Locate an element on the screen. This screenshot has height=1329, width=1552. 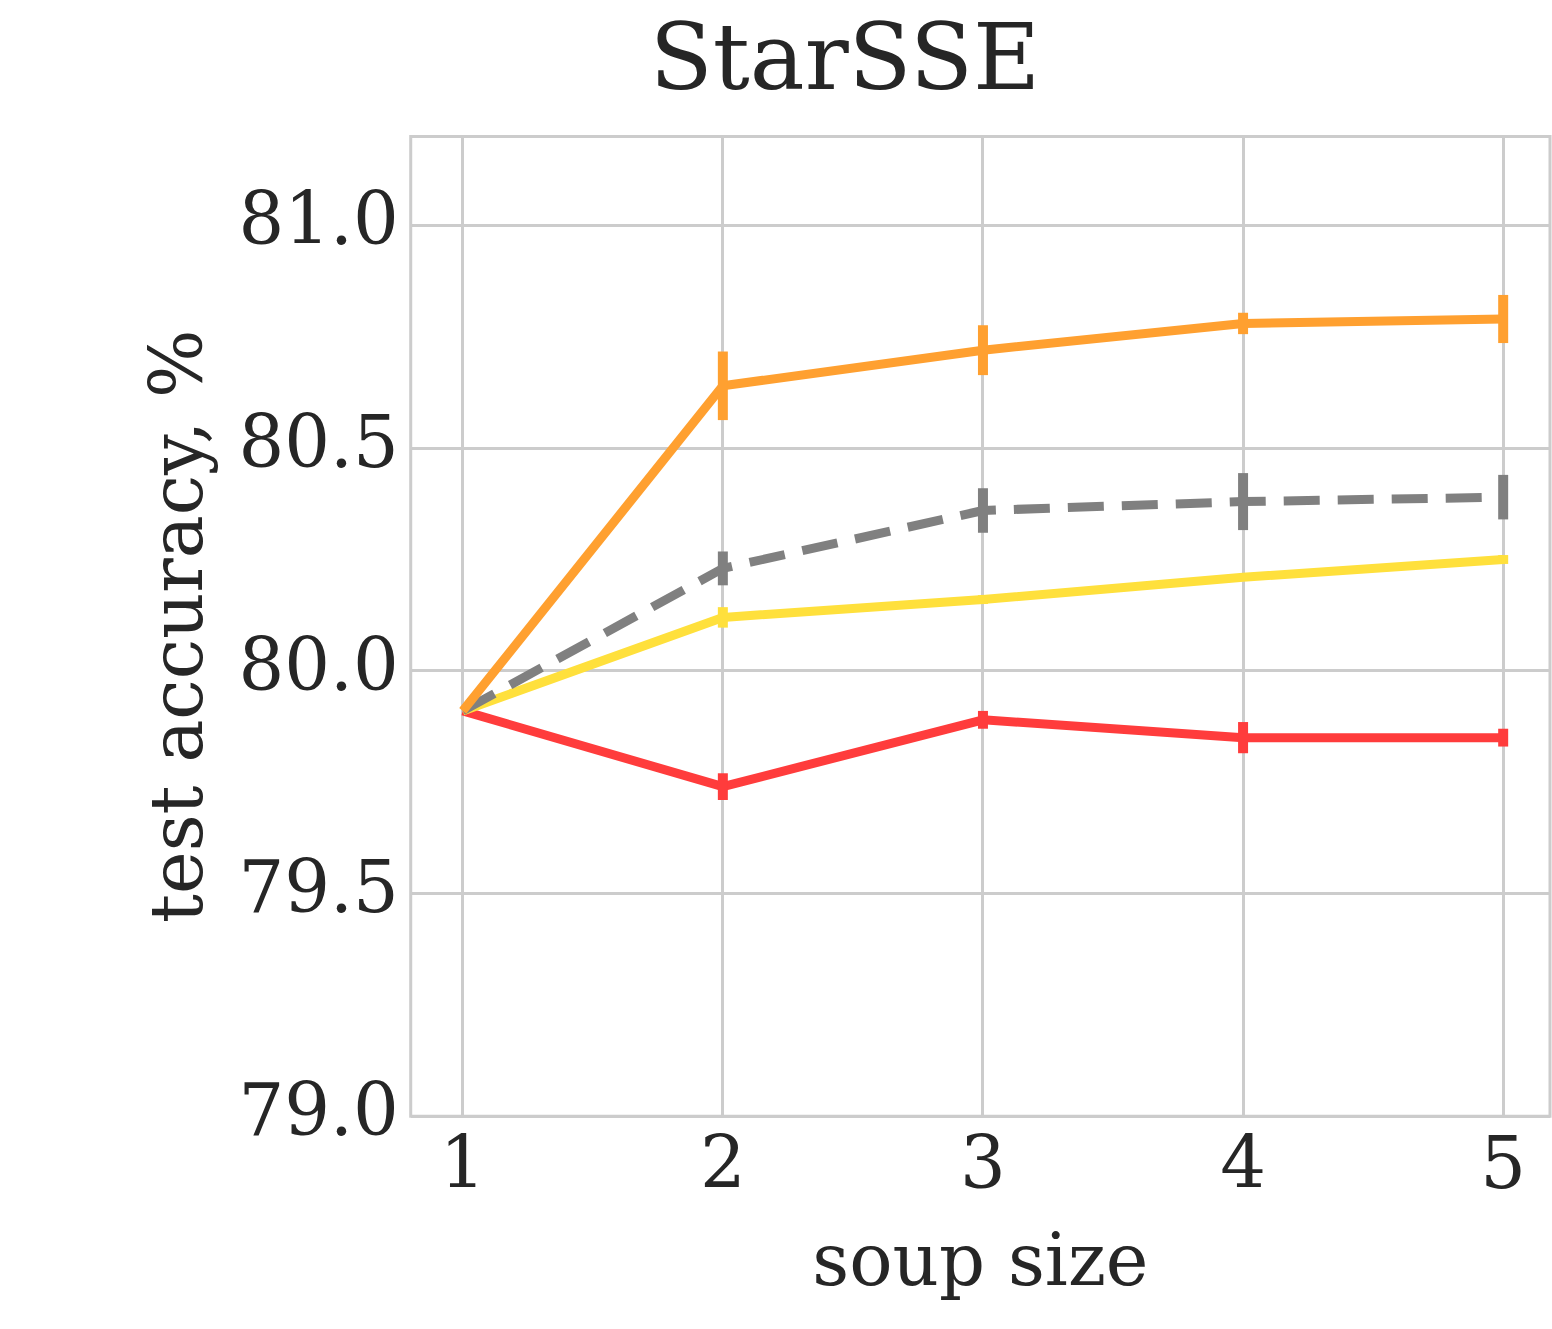
y-tick-label: 81.0 is located at coordinates (318, 219).